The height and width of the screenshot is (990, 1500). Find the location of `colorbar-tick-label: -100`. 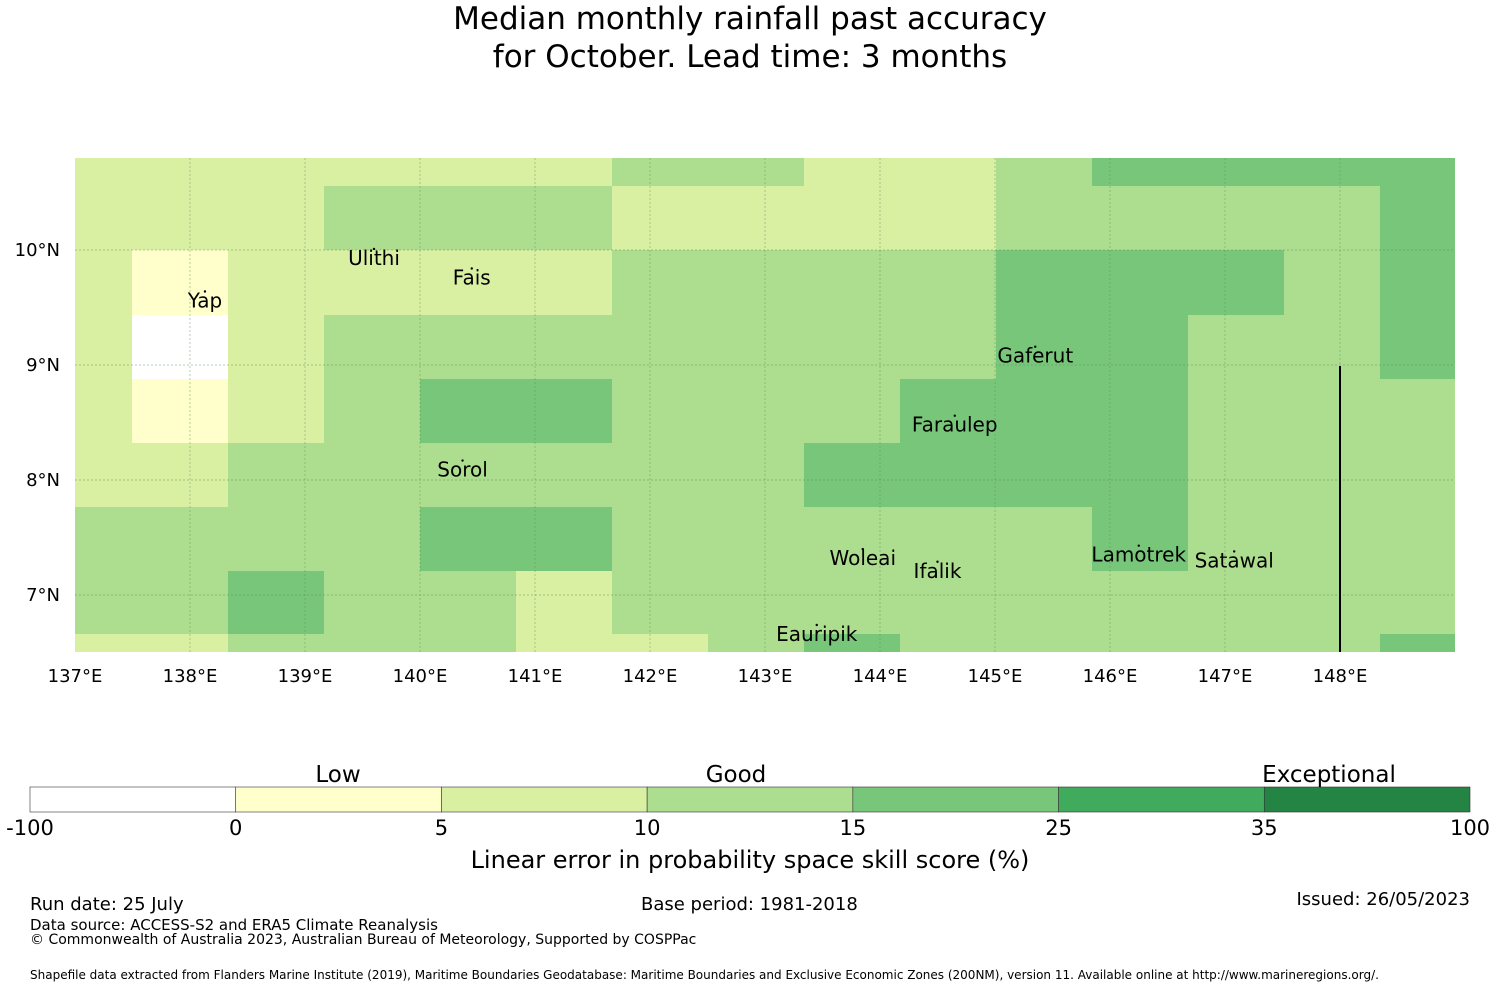

colorbar-tick-label: -100 is located at coordinates (30, 828).